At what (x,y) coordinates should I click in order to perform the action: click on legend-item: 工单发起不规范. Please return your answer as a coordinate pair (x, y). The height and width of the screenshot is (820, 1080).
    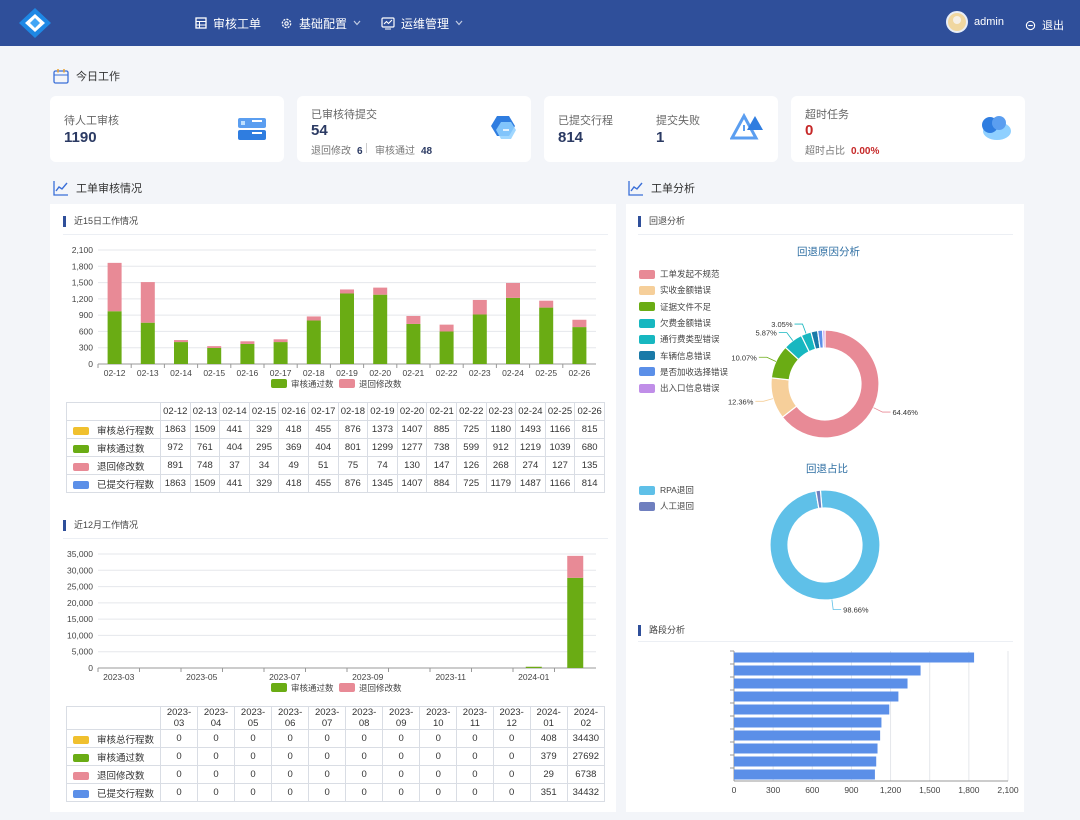
    Looking at the image, I should click on (683, 274).